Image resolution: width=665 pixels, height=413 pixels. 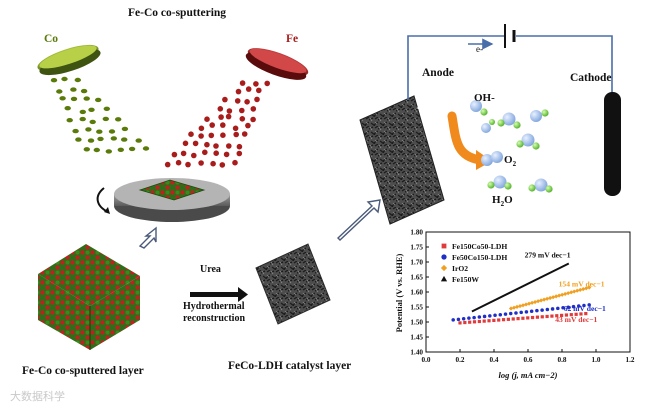 I want to click on co-target, so click(x=69, y=60).